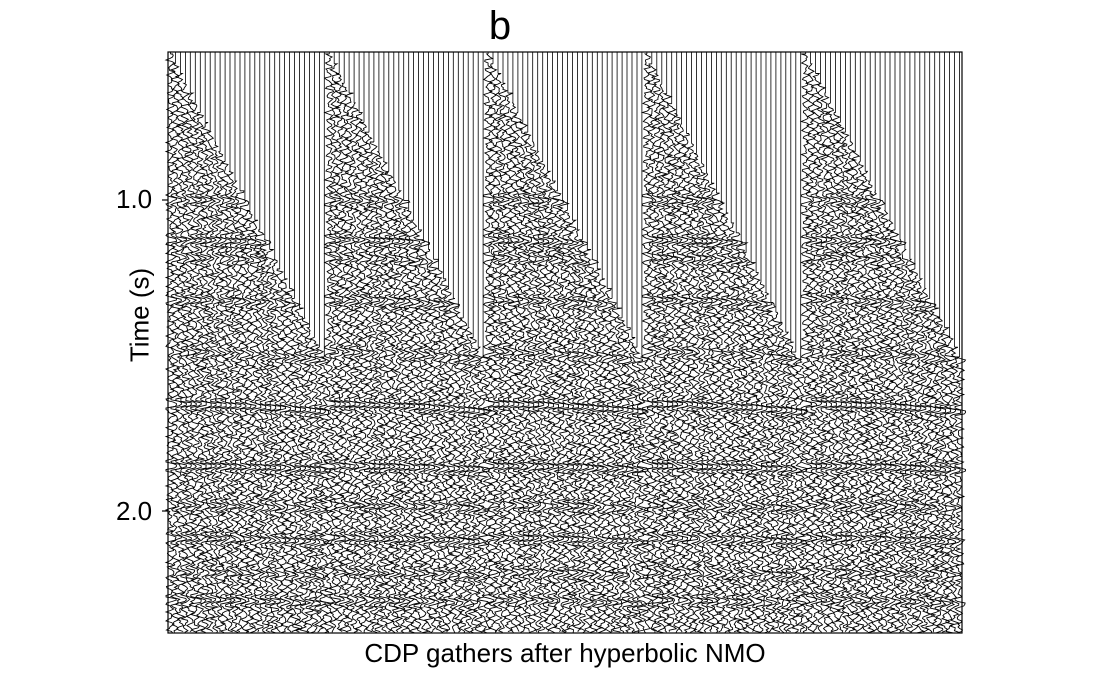 The height and width of the screenshot is (680, 1100). What do you see at coordinates (134, 511) in the screenshot?
I see `y-tick-label-2: 2.0` at bounding box center [134, 511].